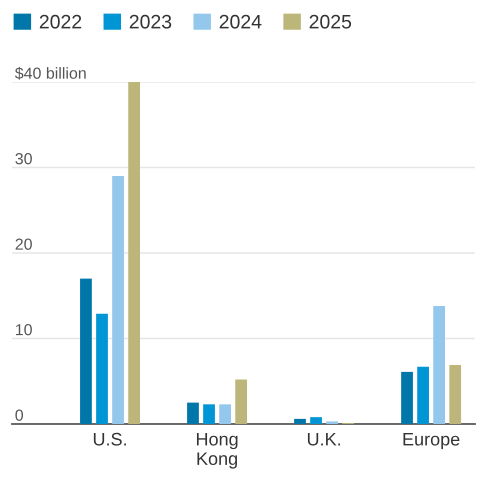 This screenshot has width=479, height=489. What do you see at coordinates (50, 73) in the screenshot?
I see `y-tick-label: $40 billion` at bounding box center [50, 73].